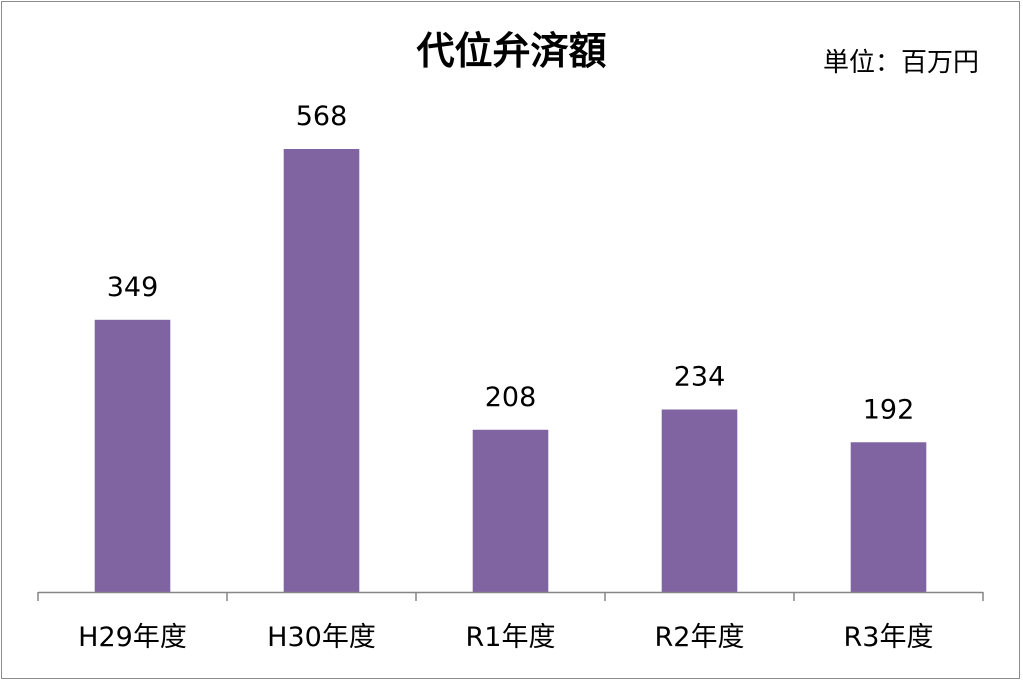 The image size is (1023, 682). What do you see at coordinates (511, 51) in the screenshot?
I see `chart-title: 代位弁済額` at bounding box center [511, 51].